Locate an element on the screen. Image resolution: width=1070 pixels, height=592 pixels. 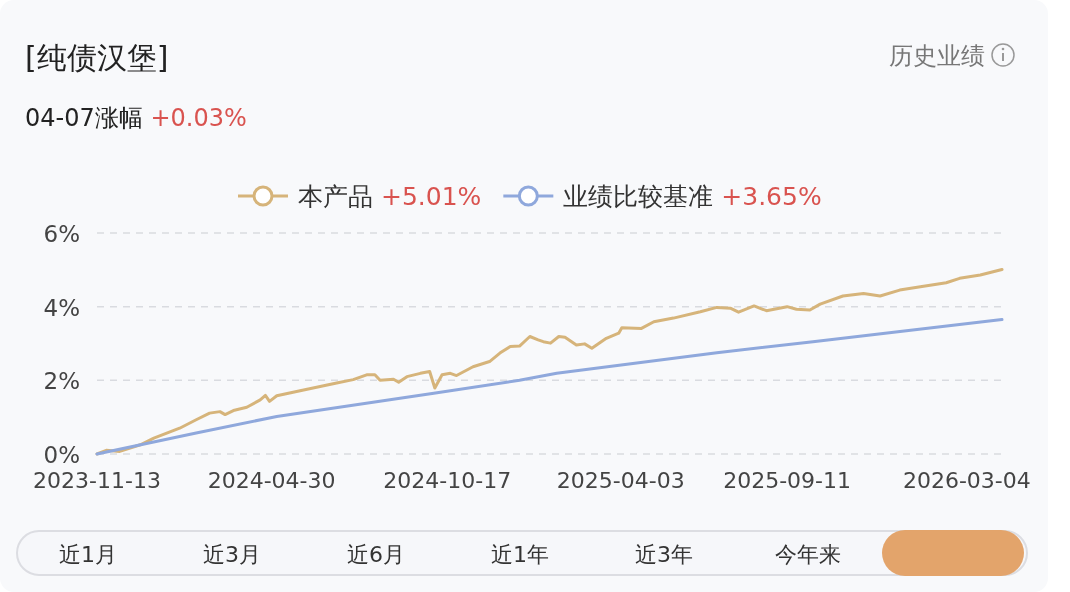
y-tick-label: 6% is located at coordinates (61, 234).